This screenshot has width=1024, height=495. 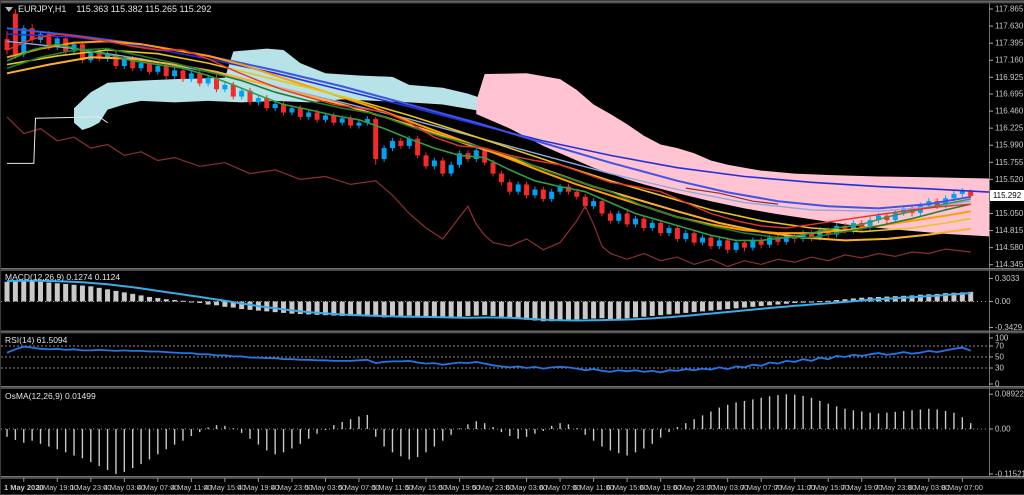 I want to click on time-axis-label: 5 May 07:00, so click(x=358, y=487).